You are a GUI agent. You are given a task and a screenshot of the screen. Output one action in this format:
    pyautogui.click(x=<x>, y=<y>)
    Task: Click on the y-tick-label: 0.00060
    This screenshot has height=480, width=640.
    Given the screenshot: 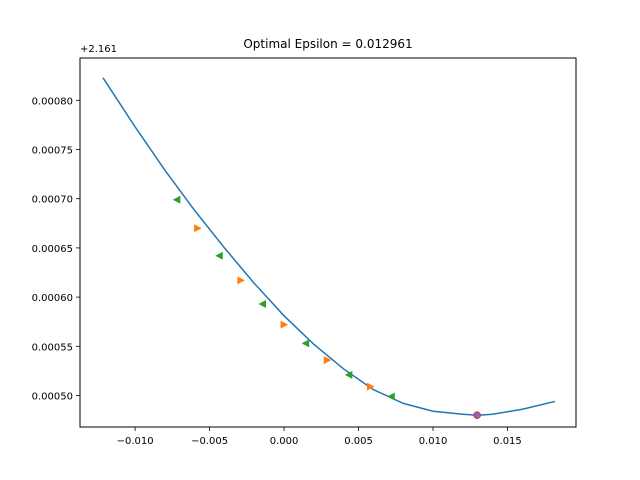 What is the action you would take?
    pyautogui.click(x=52, y=298)
    